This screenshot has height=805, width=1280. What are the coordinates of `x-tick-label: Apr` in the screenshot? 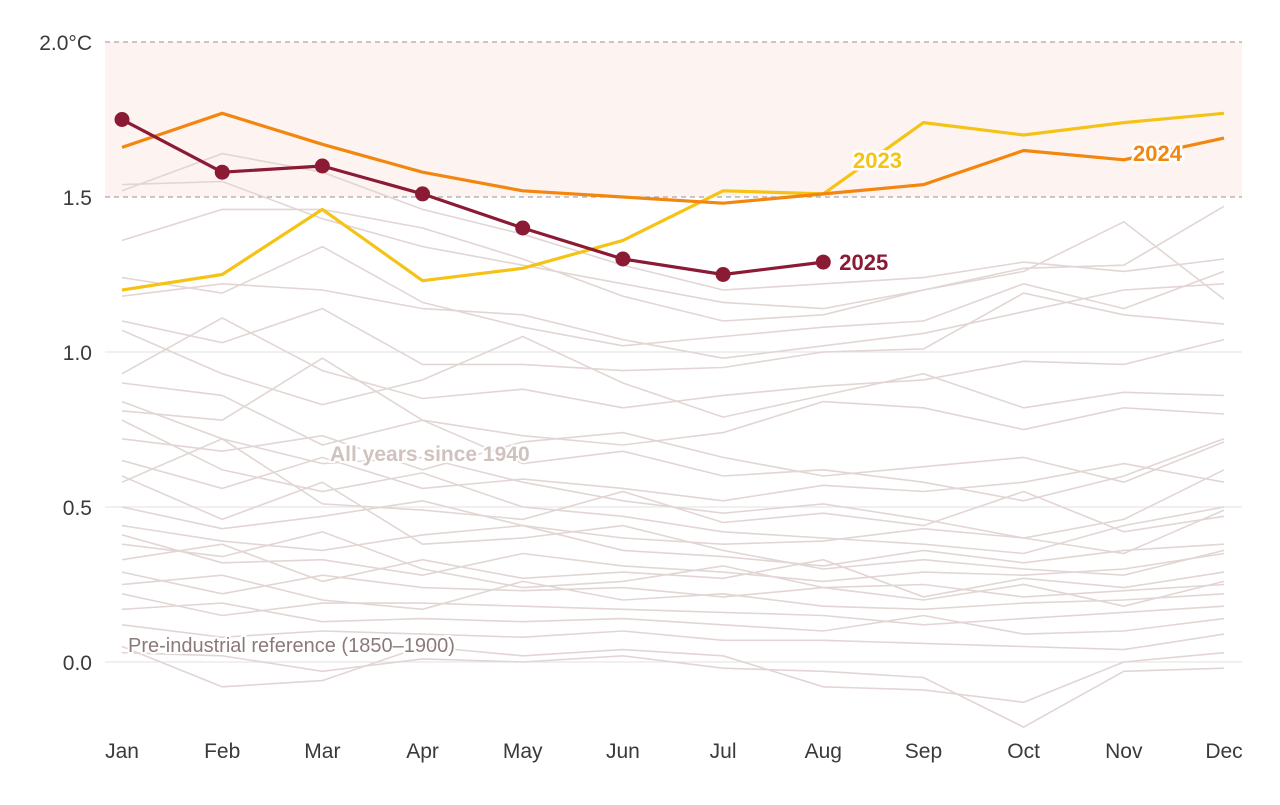 It's located at (422, 751).